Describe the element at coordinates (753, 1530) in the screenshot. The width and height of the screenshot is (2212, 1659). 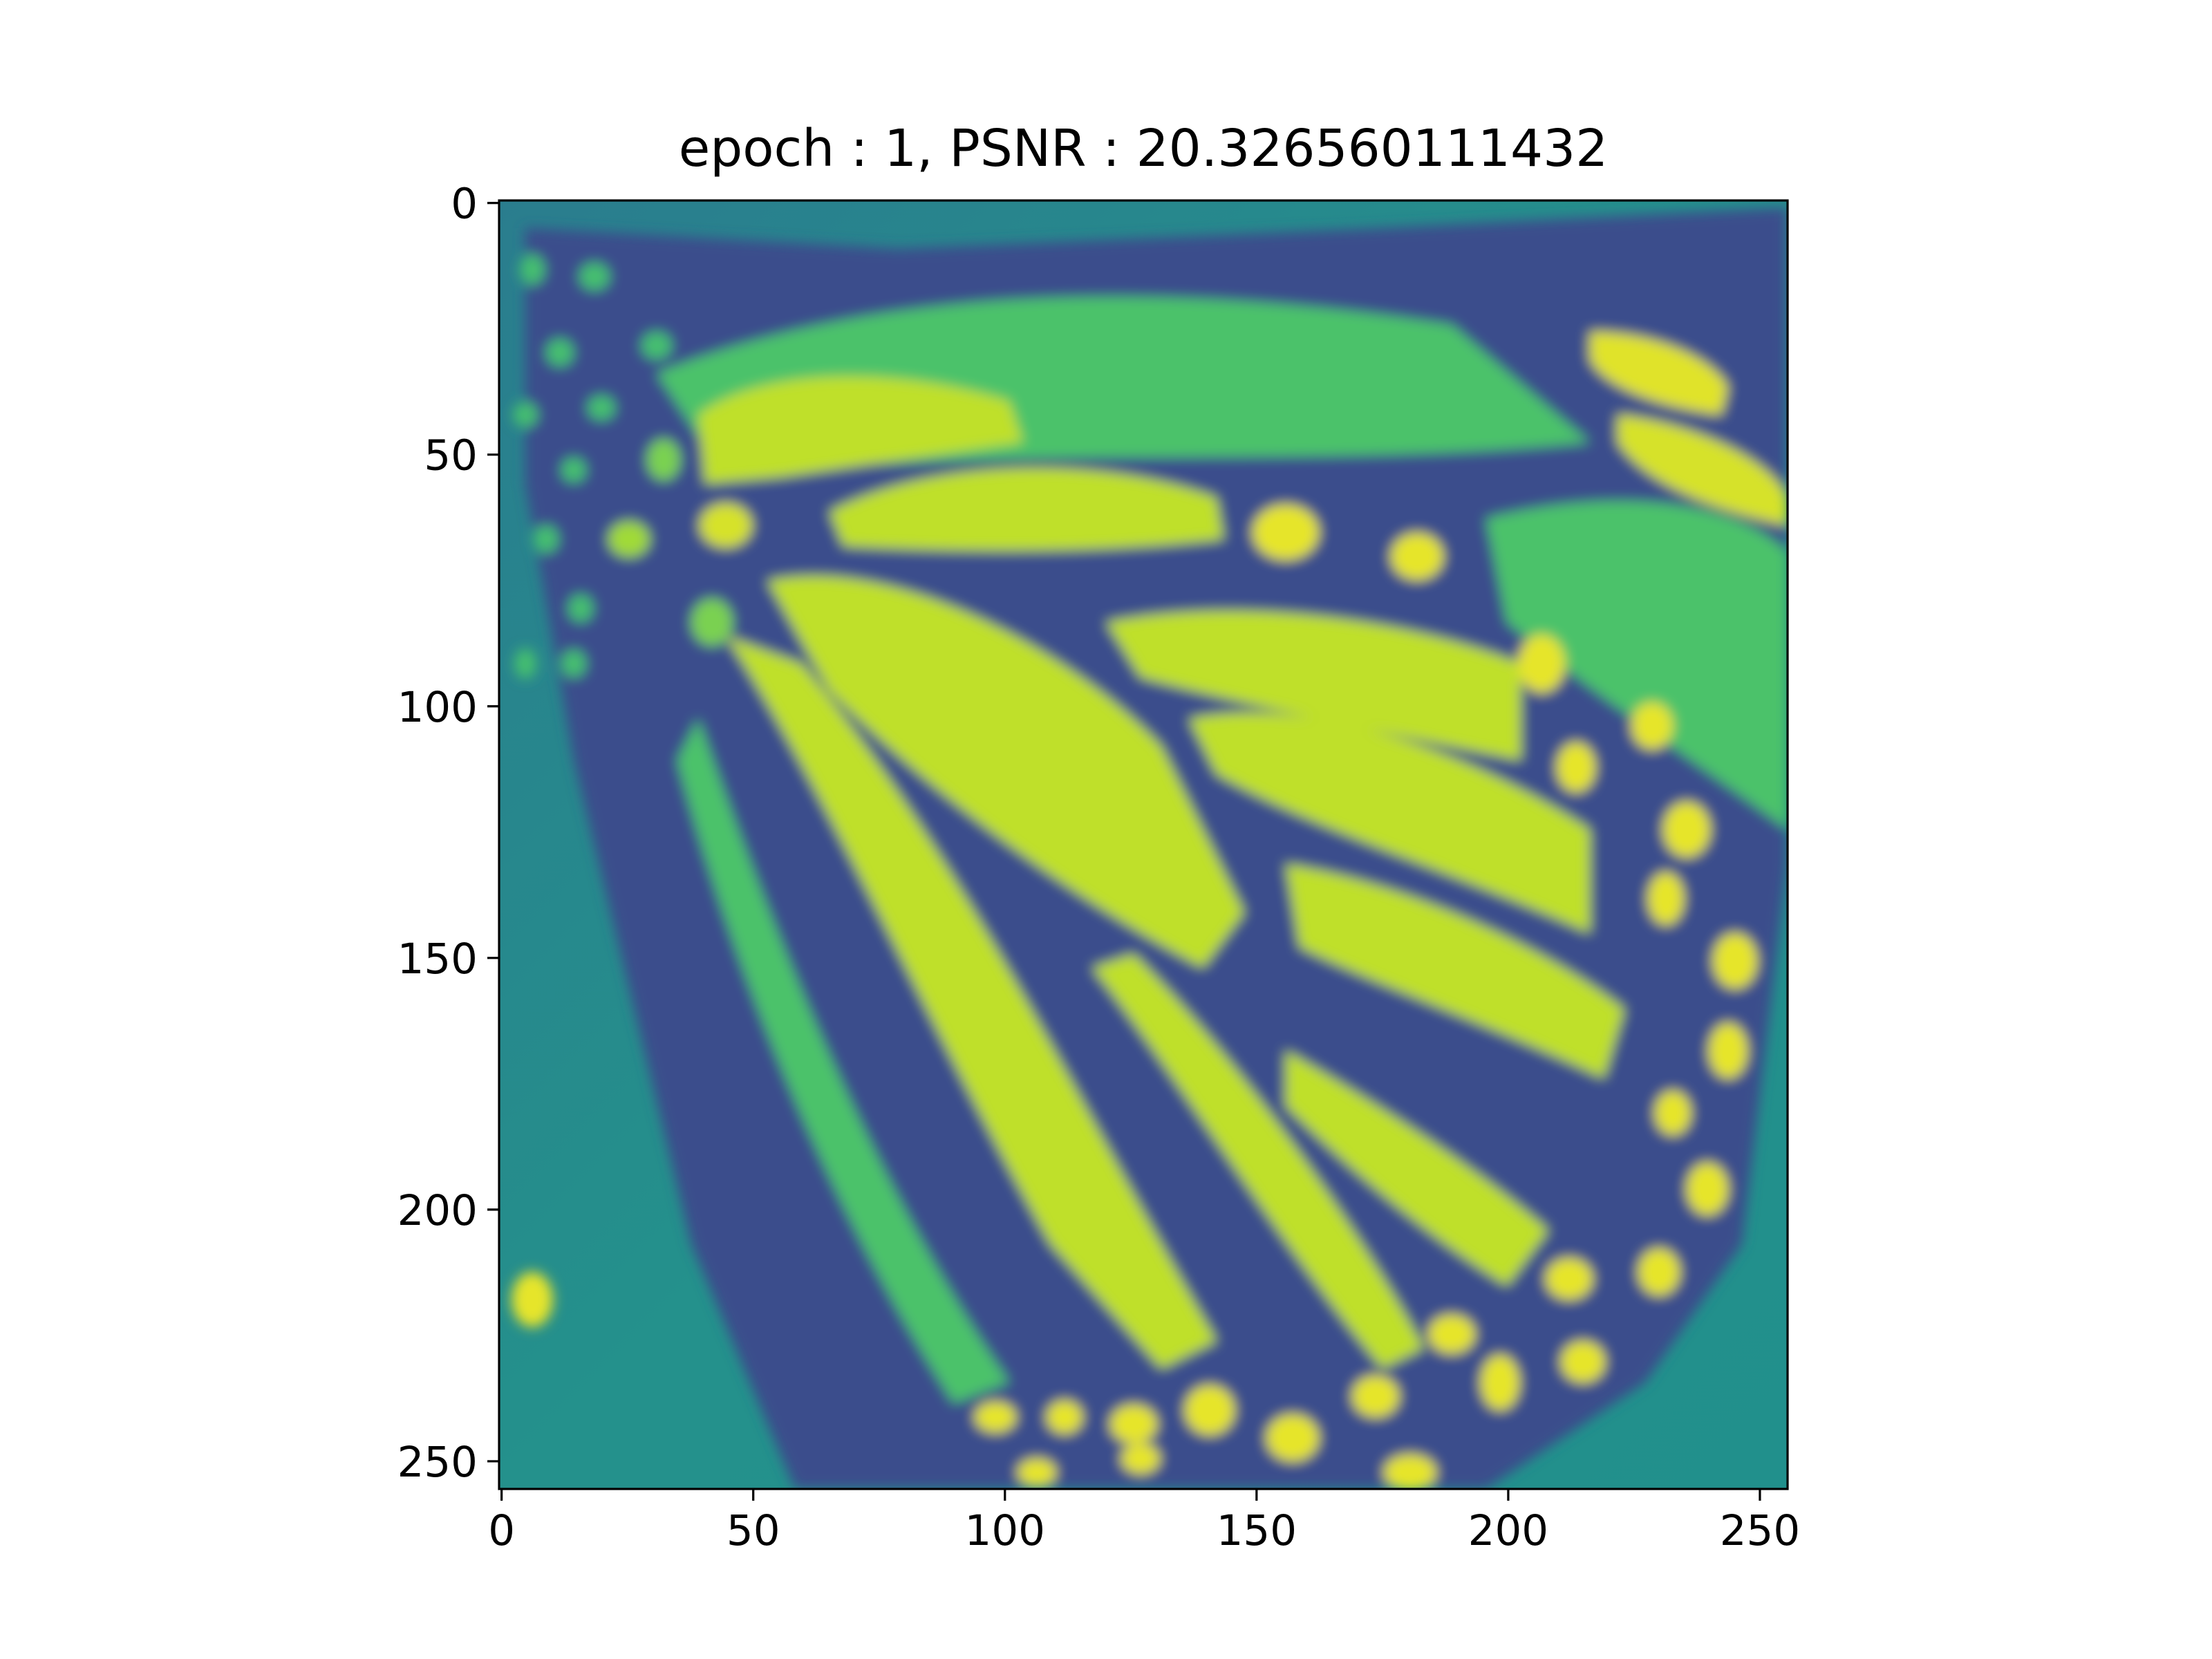
I see `x-tick-label: 50` at that location.